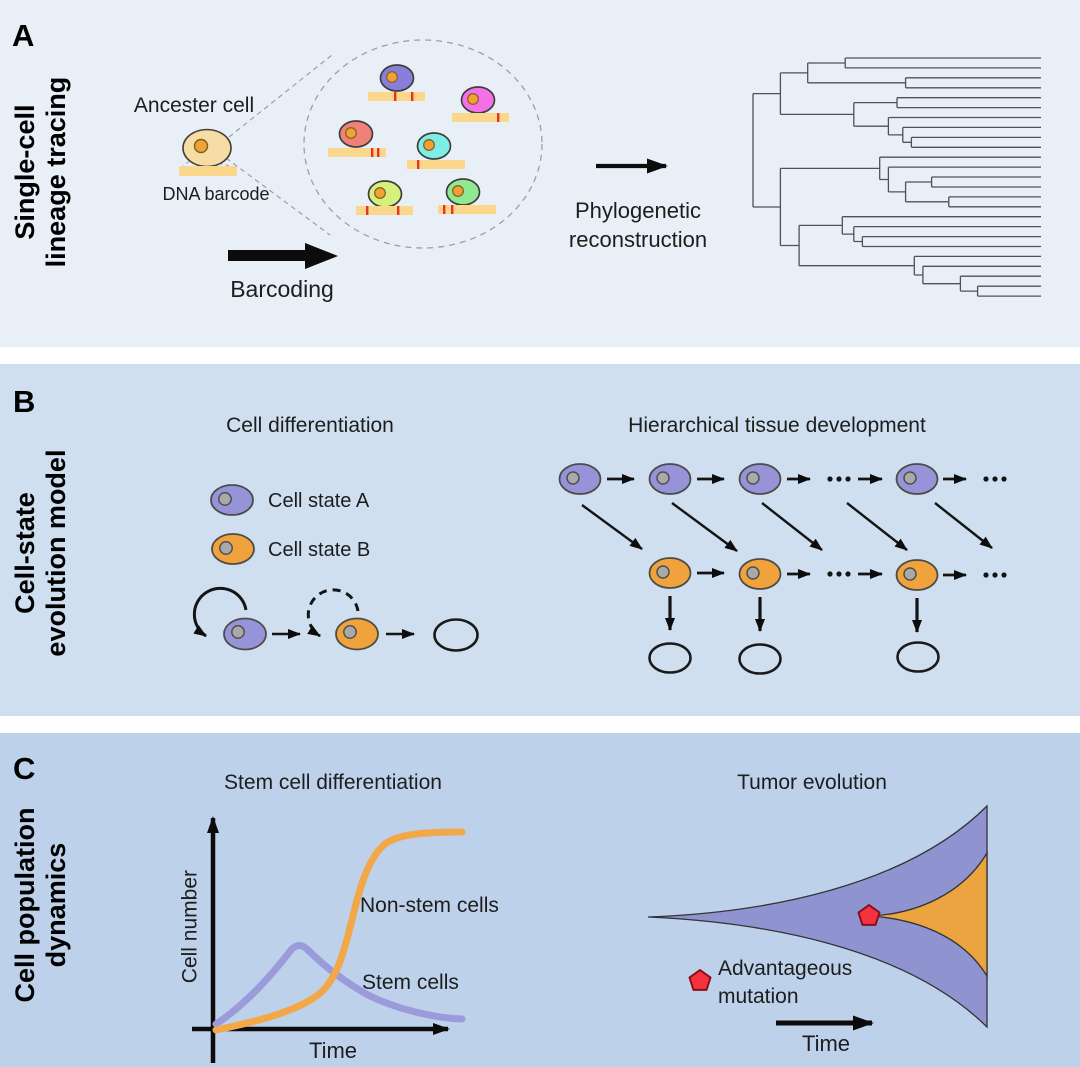 The image size is (1080, 1067). Describe the element at coordinates (319, 501) in the screenshot. I see `legend-cell-state-a-label: Cell state A` at that location.